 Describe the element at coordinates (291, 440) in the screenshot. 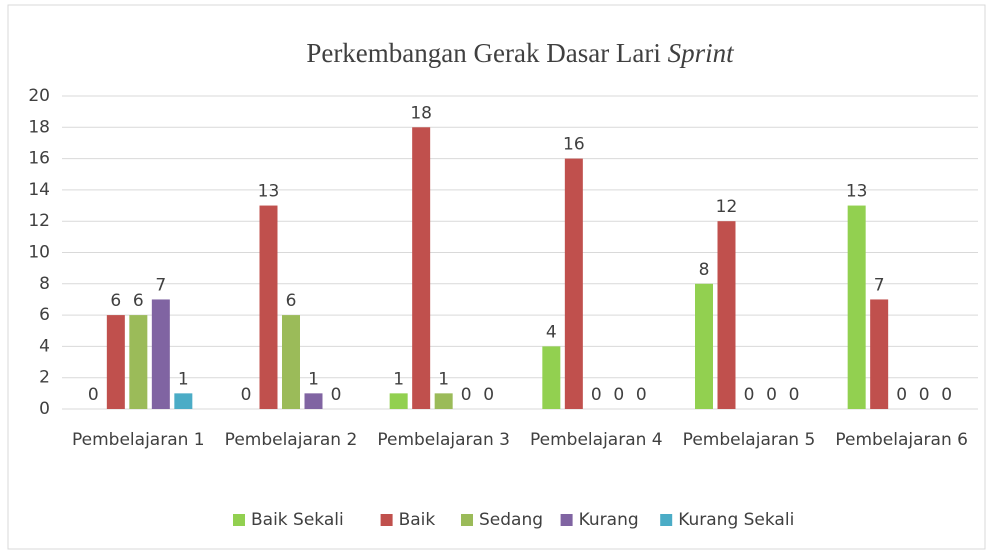

I see `x-tick-label: Pembelajaran 2` at that location.